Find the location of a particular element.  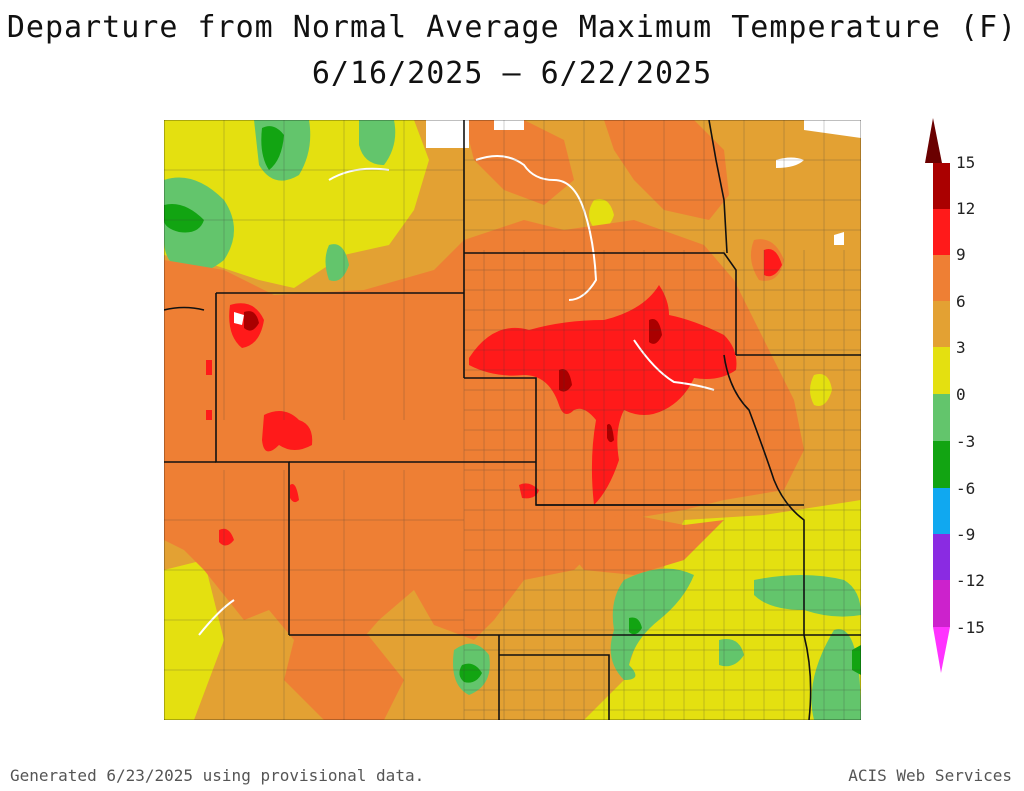

zone-neg3-to-0-ks-south is located at coordinates (731, 653).